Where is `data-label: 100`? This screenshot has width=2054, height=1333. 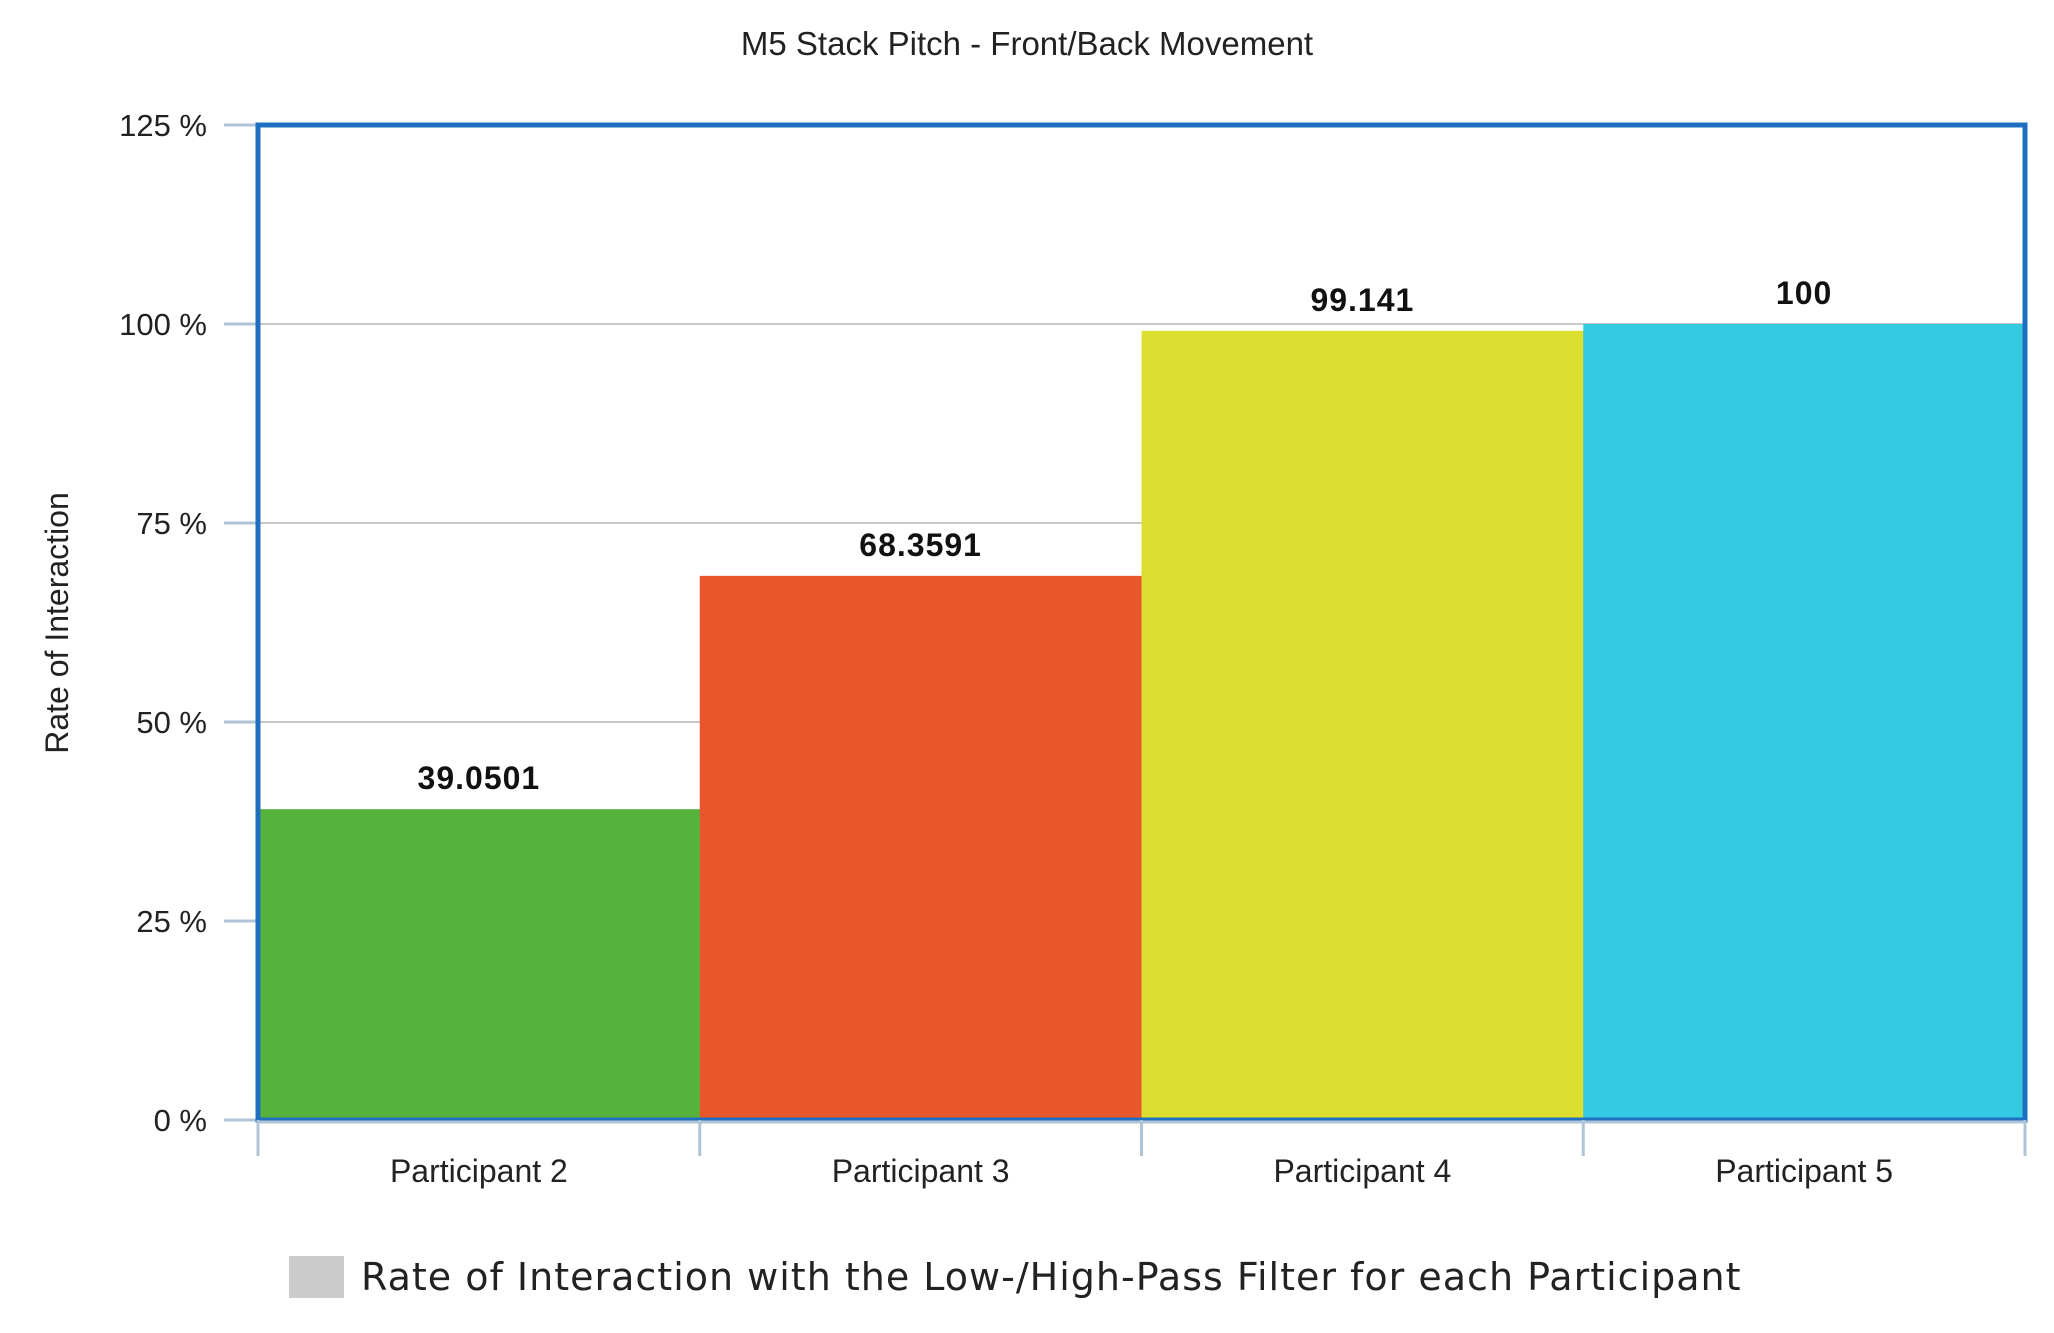
data-label: 100 is located at coordinates (1804, 293).